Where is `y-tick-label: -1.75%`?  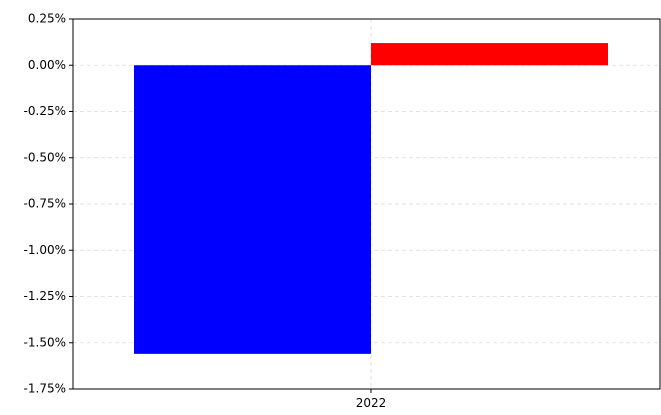
y-tick-label: -1.75% is located at coordinates (45, 389).